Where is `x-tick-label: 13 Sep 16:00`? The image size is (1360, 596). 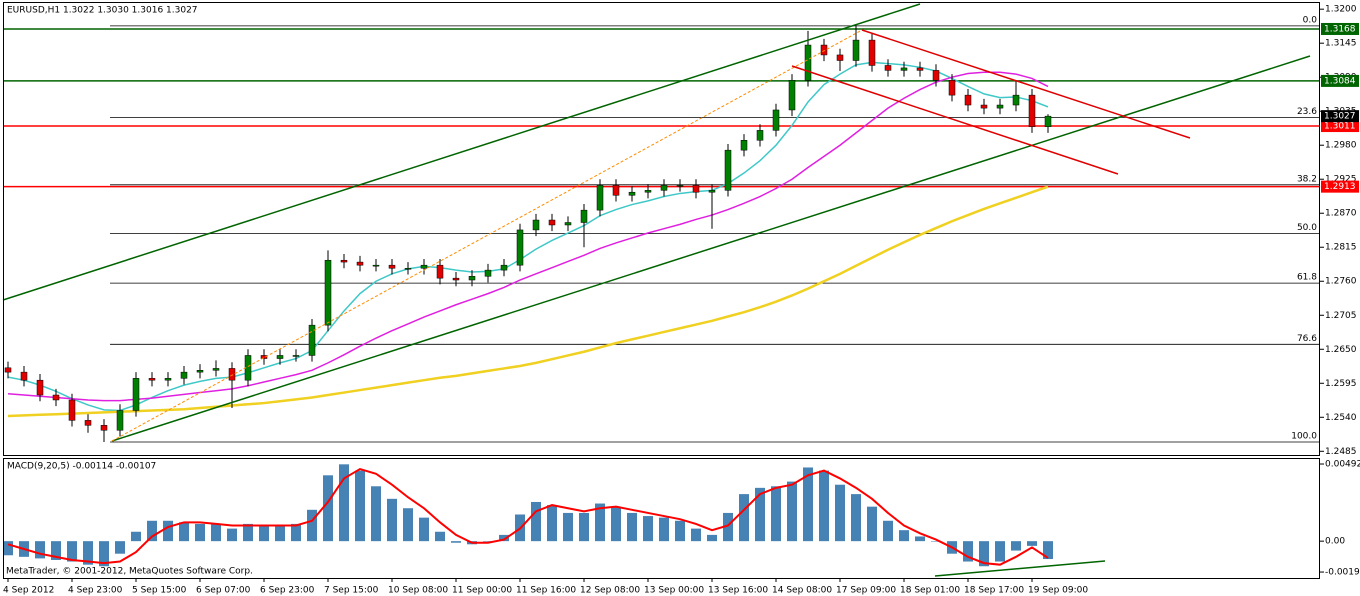
x-tick-label: 13 Sep 16:00 is located at coordinates (738, 591).